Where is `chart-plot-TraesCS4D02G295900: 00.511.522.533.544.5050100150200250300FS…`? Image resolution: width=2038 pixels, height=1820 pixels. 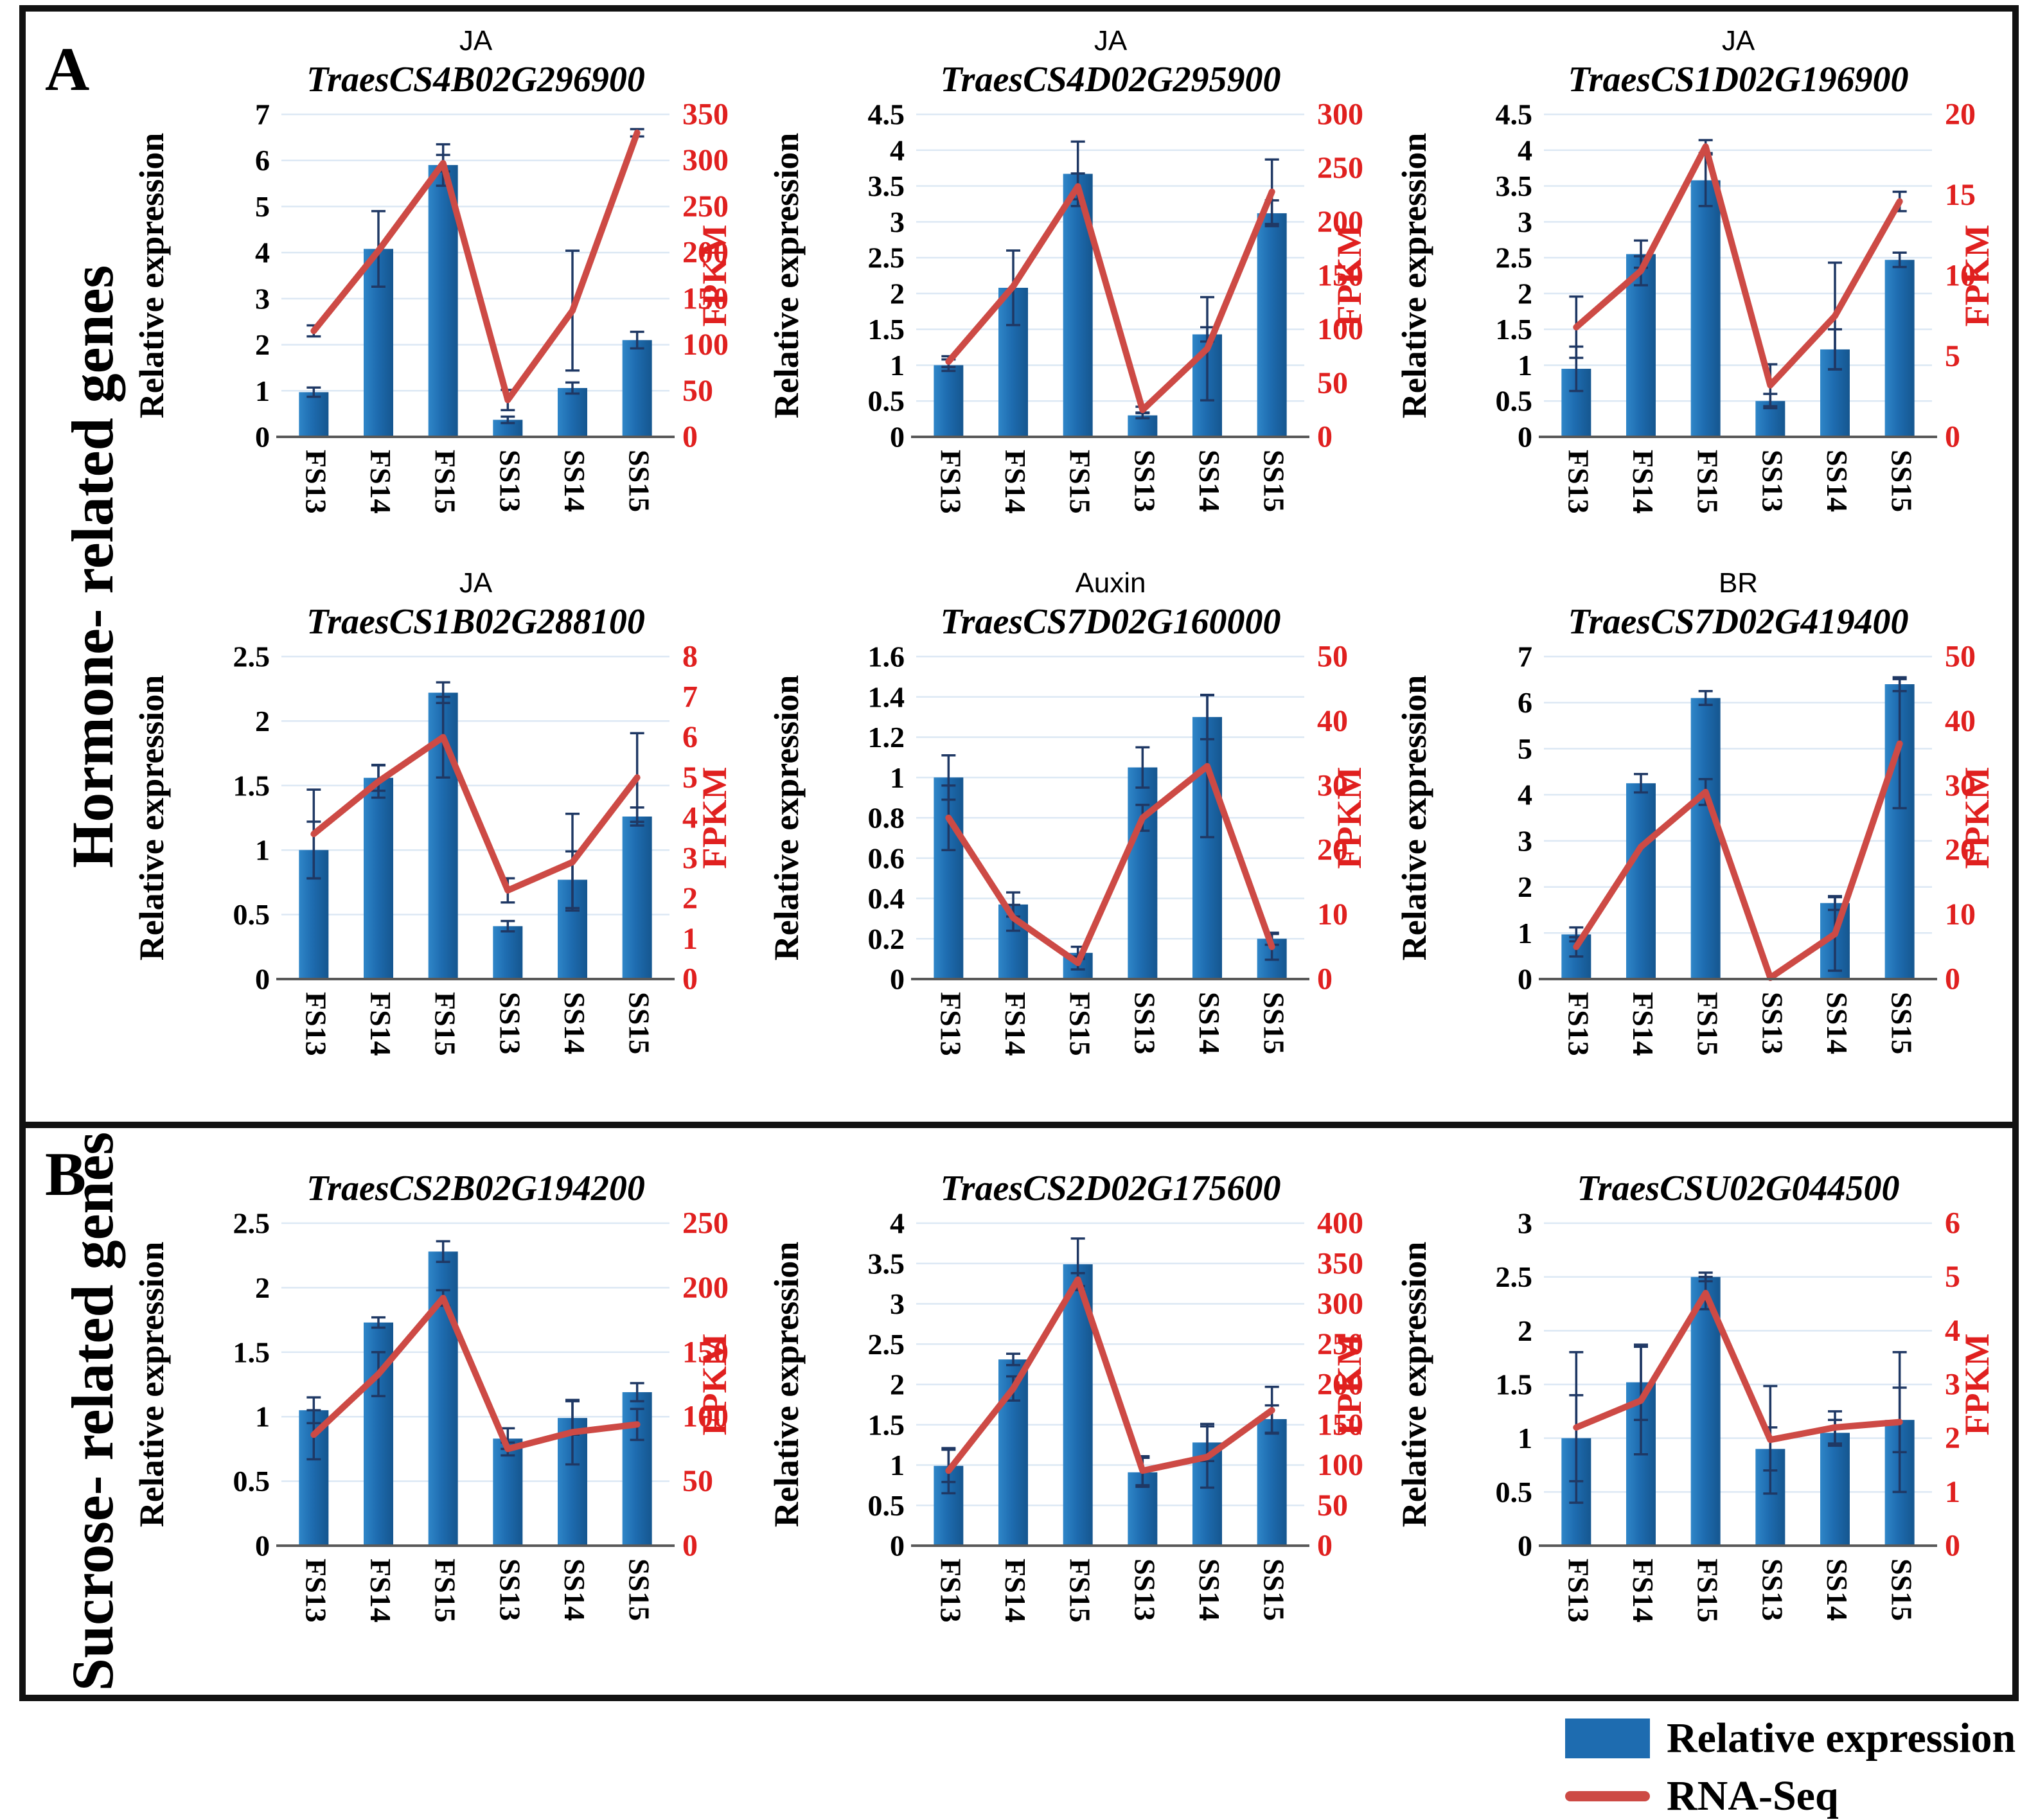 chart-plot-TraesCS4D02G295900: 00.511.522.533.544.5050100150200250300FS… is located at coordinates (1068, 307).